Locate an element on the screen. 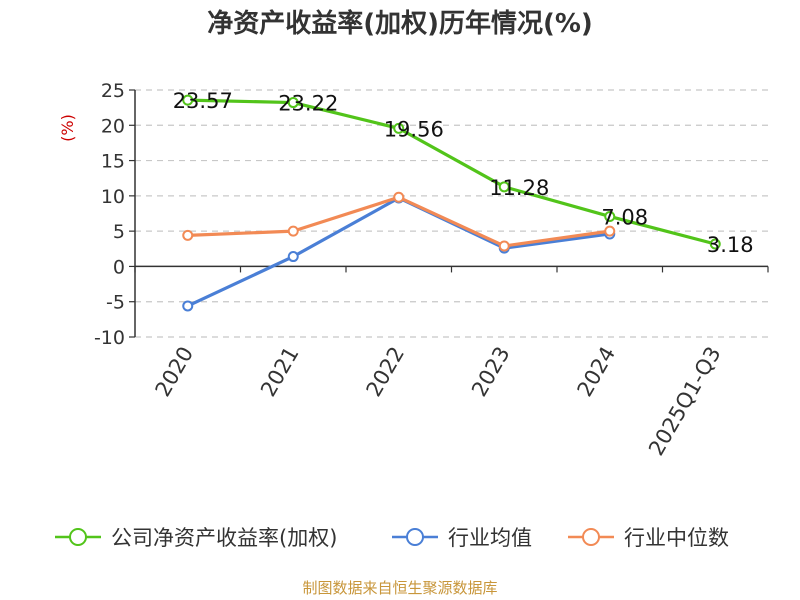 This screenshot has height=600, width=800. y-tick-label: 25 is located at coordinates (113, 91).